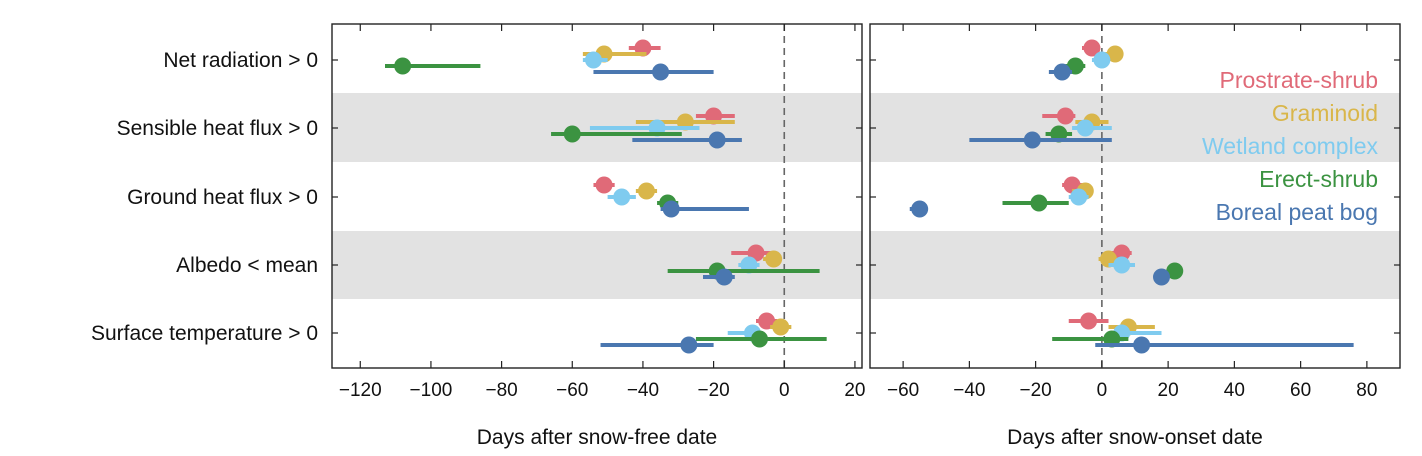 The height and width of the screenshot is (456, 1422). Describe the element at coordinates (247, 265) in the screenshot. I see `category-label-albedo-mean: Albedo < mean` at that location.